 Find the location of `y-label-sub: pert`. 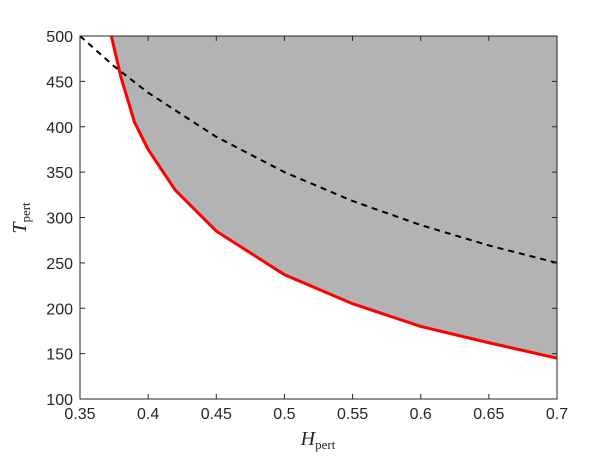

y-label-sub: pert is located at coordinates (25, 212).